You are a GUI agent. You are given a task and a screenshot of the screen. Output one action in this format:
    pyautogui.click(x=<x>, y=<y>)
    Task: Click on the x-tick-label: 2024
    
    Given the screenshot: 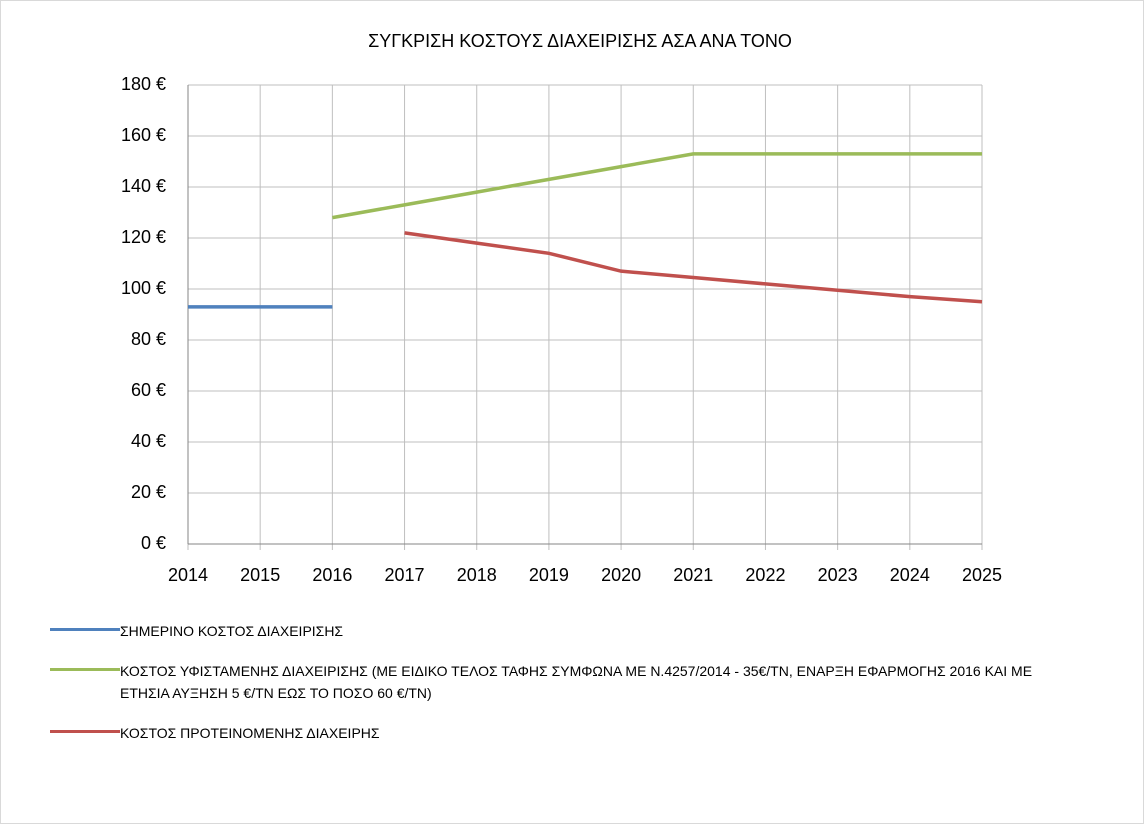 What is the action you would take?
    pyautogui.click(x=910, y=575)
    